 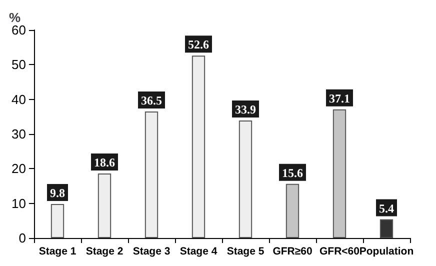 I want to click on x-tick-label: Stage 5, so click(x=245, y=252).